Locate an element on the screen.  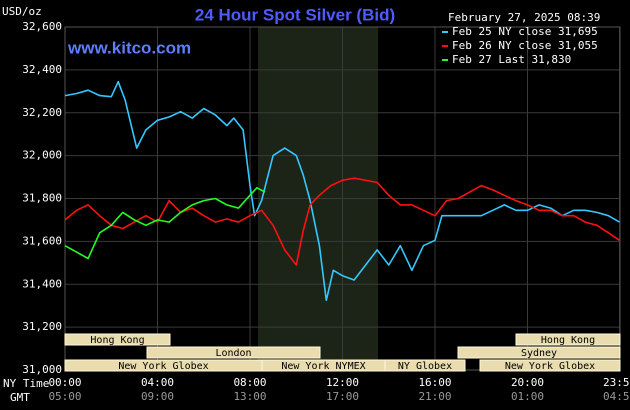
session-label: NY Globex is located at coordinates (425, 366).